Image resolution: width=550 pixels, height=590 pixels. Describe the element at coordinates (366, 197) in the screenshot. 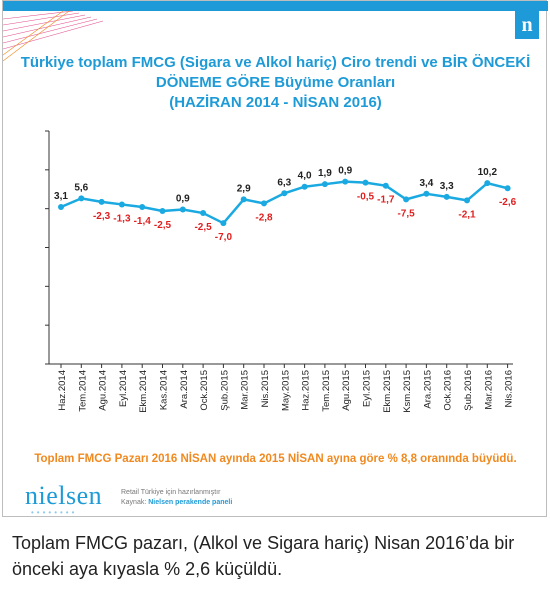

I see `data-label: -0,5` at that location.